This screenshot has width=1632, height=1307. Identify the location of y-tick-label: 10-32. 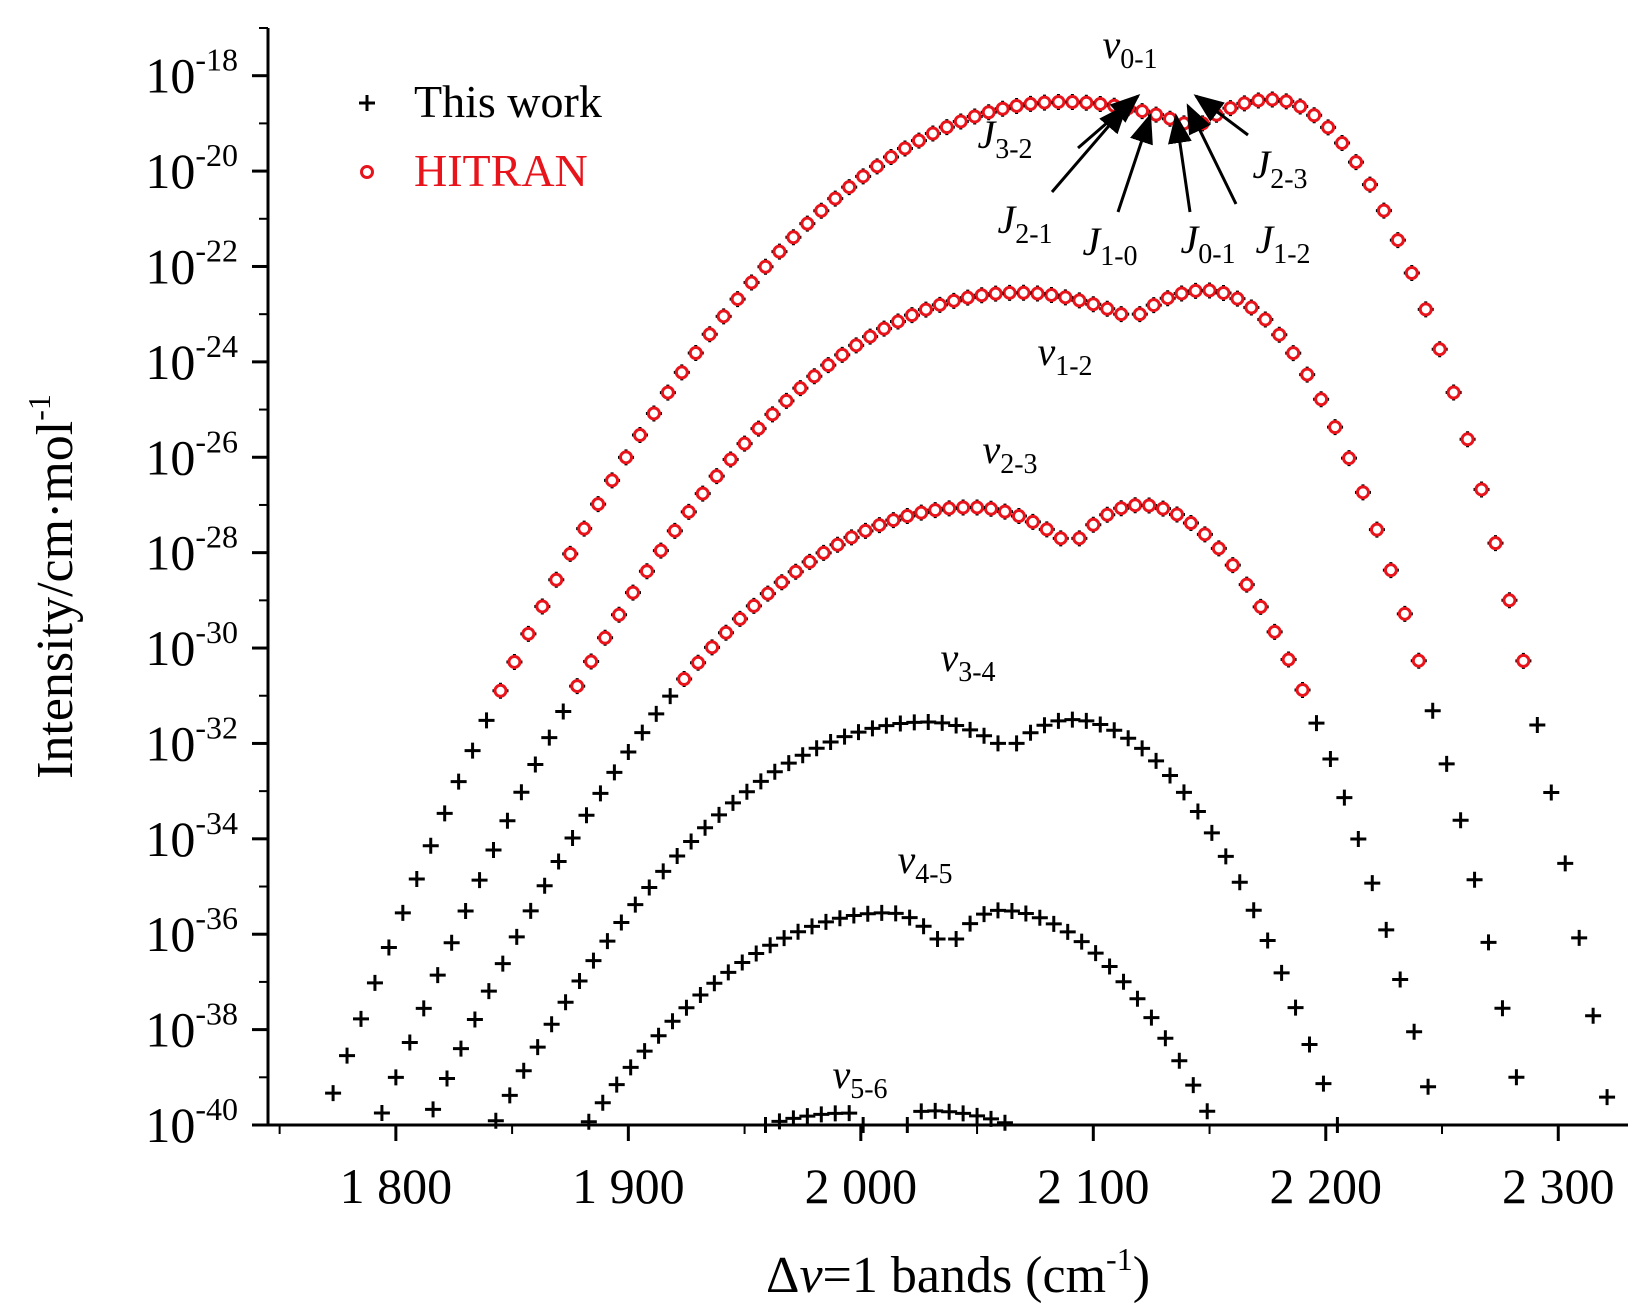
(191, 740).